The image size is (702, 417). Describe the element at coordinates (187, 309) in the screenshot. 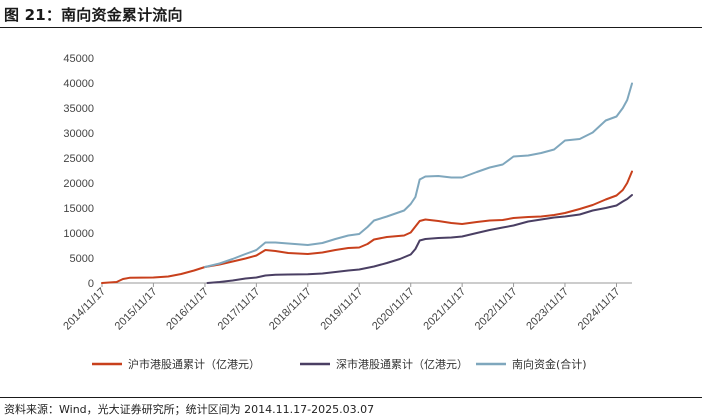

I see `x-tick-label: 2016/11/17` at that location.